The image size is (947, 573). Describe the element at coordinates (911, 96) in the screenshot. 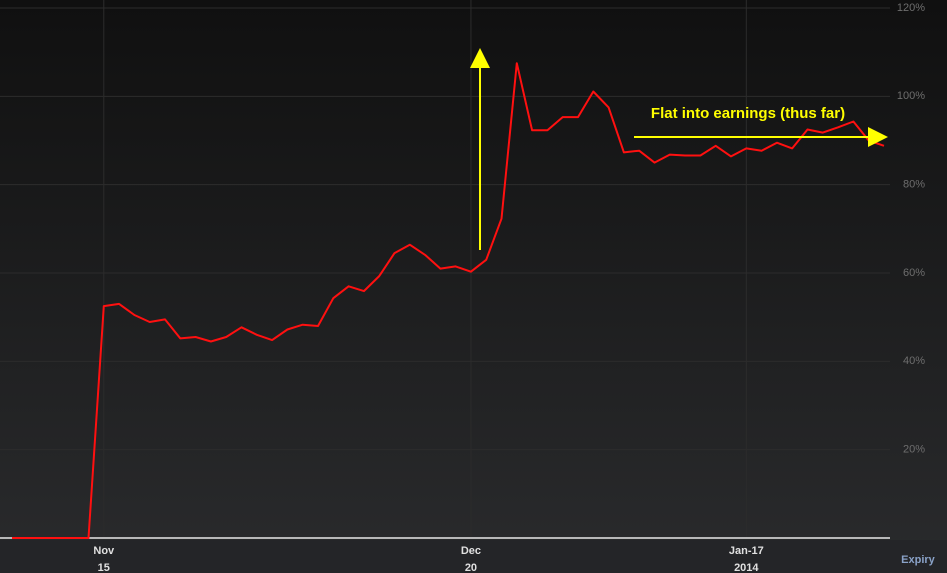

I see `y-tick-label: 100%` at that location.